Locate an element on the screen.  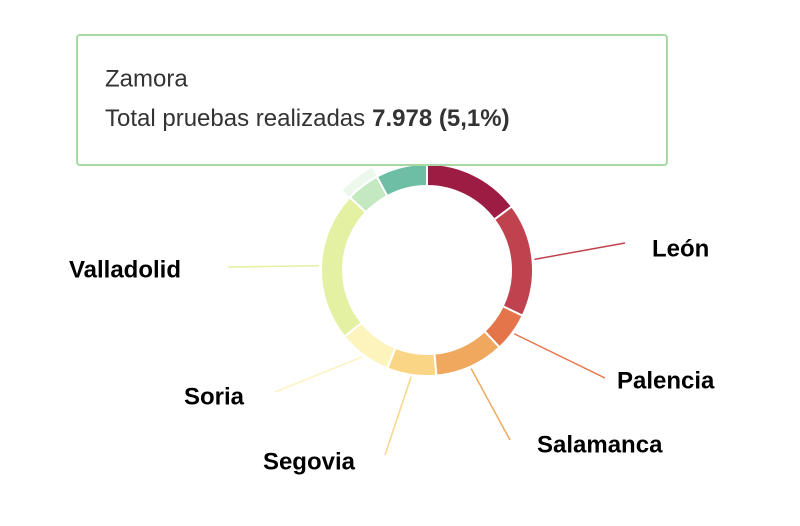
tooltip-line: Total pruebas realizadas 7.978 (5,1%) is located at coordinates (307, 118).